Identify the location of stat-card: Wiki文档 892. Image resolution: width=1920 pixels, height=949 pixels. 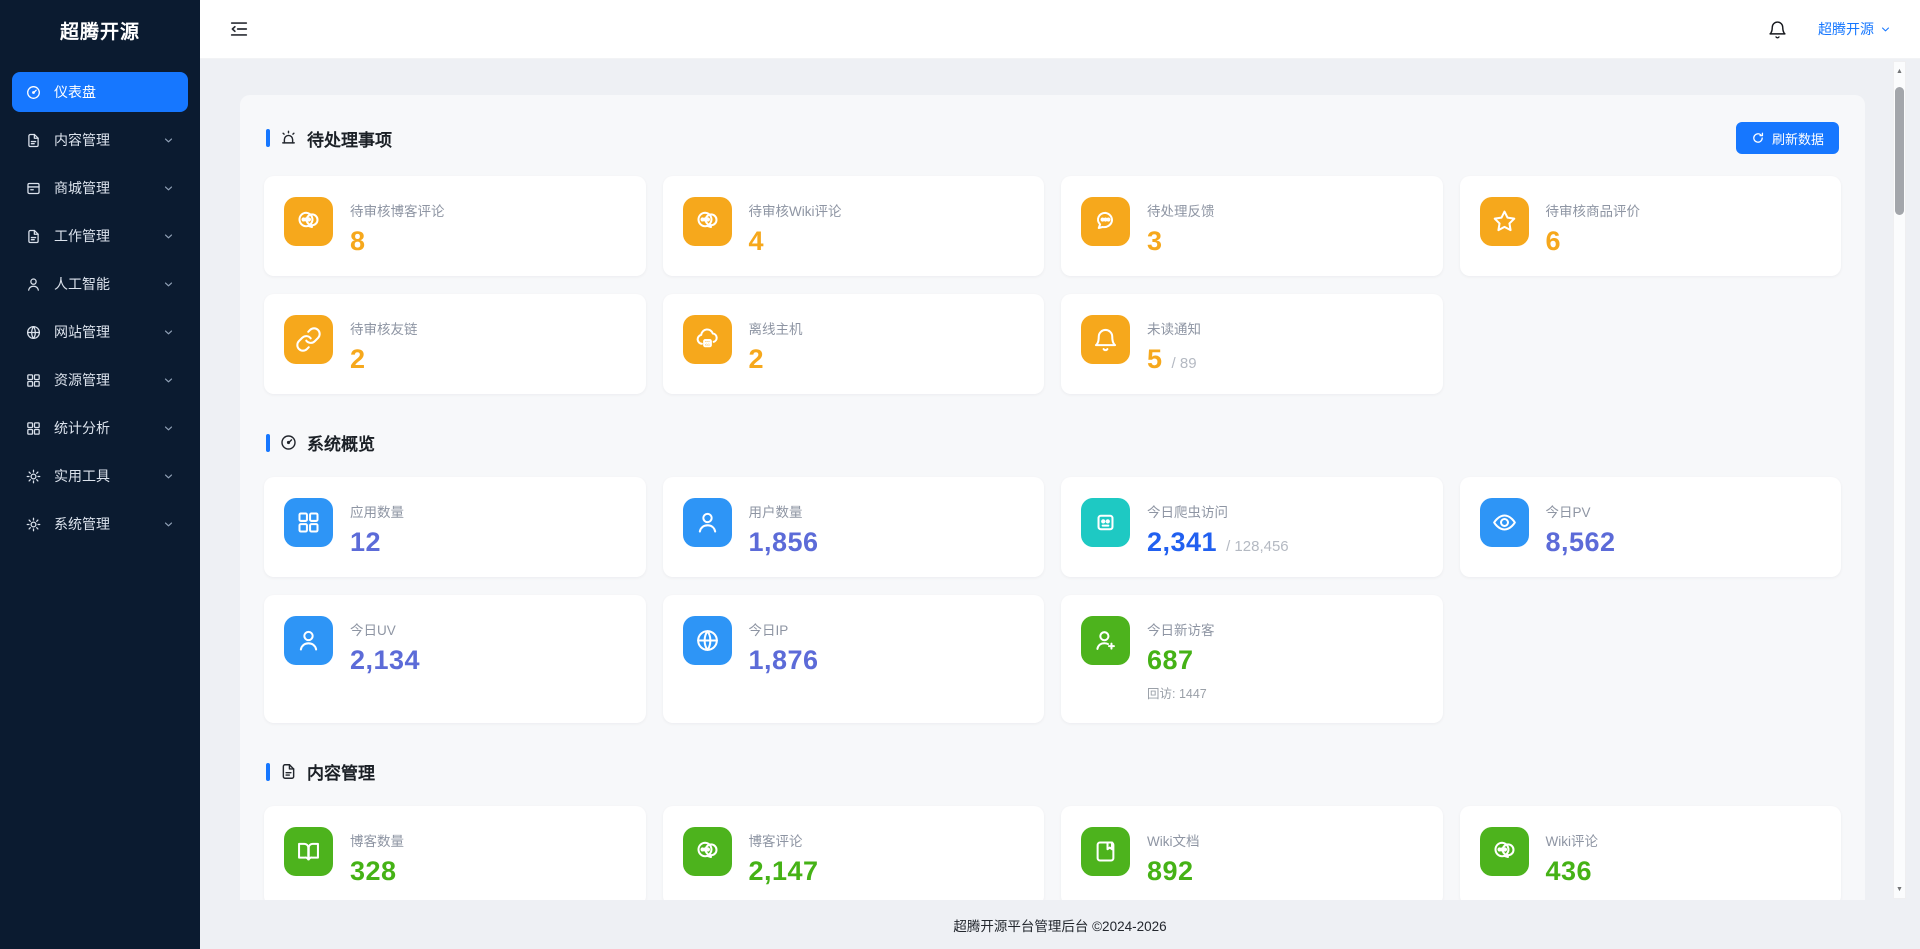
(1252, 853).